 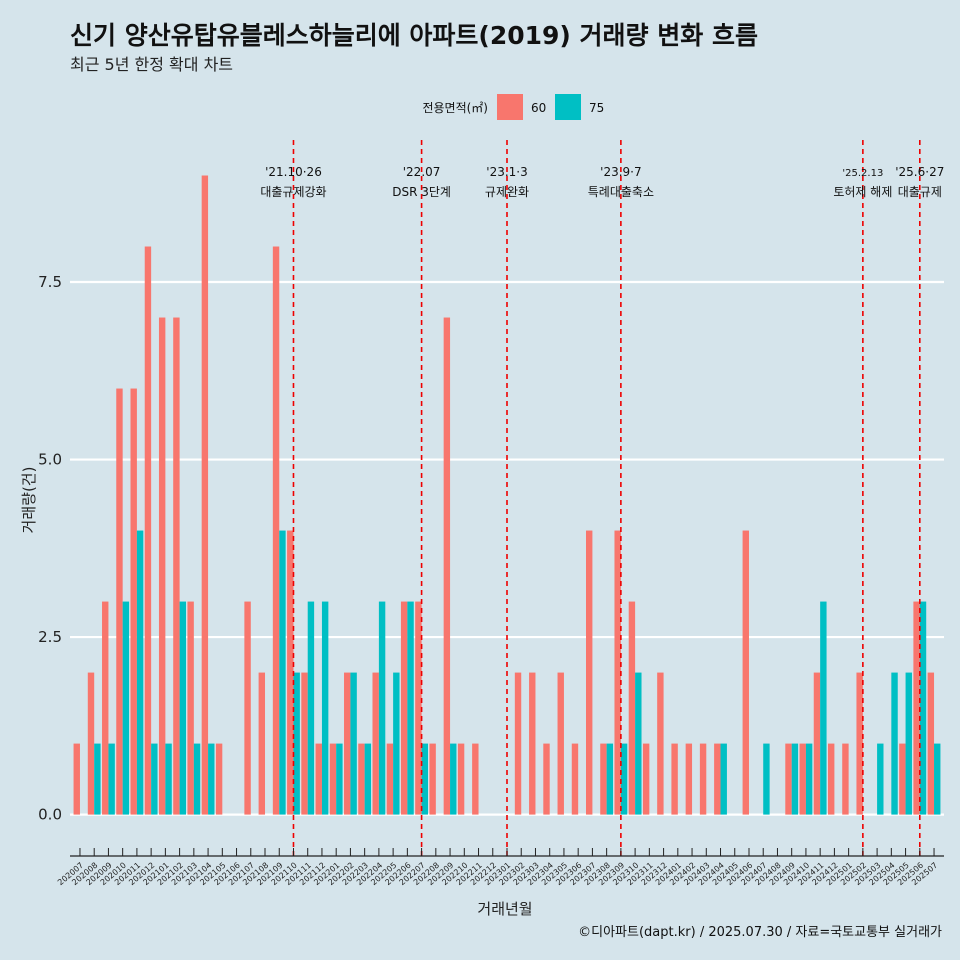 I want to click on legend-title: 전용면적(㎡), so click(x=455, y=108).